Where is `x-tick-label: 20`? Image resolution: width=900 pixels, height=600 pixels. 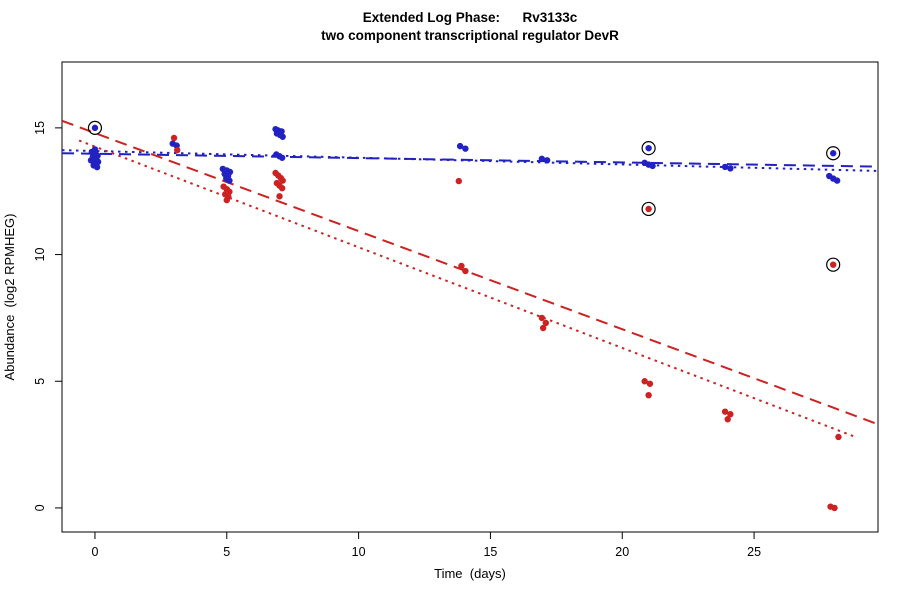 x-tick-label: 20 is located at coordinates (622, 552).